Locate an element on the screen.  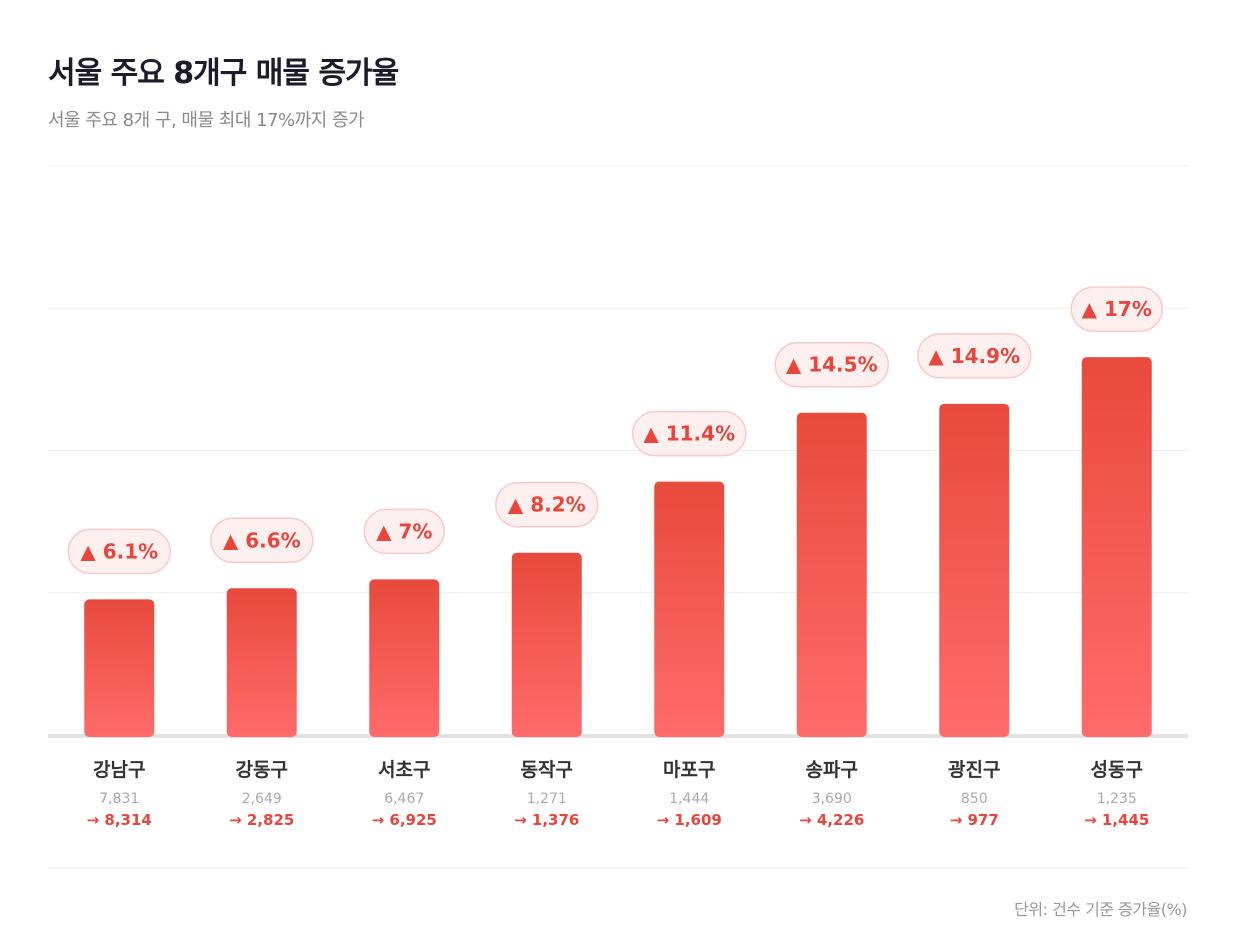
value-label: ▲ 6.1% is located at coordinates (119, 551).